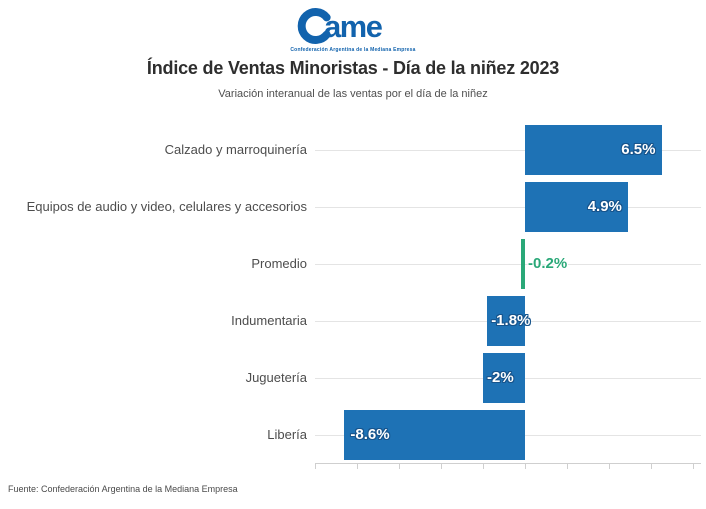  What do you see at coordinates (508, 463) in the screenshot?
I see `x-axis-line` at bounding box center [508, 463].